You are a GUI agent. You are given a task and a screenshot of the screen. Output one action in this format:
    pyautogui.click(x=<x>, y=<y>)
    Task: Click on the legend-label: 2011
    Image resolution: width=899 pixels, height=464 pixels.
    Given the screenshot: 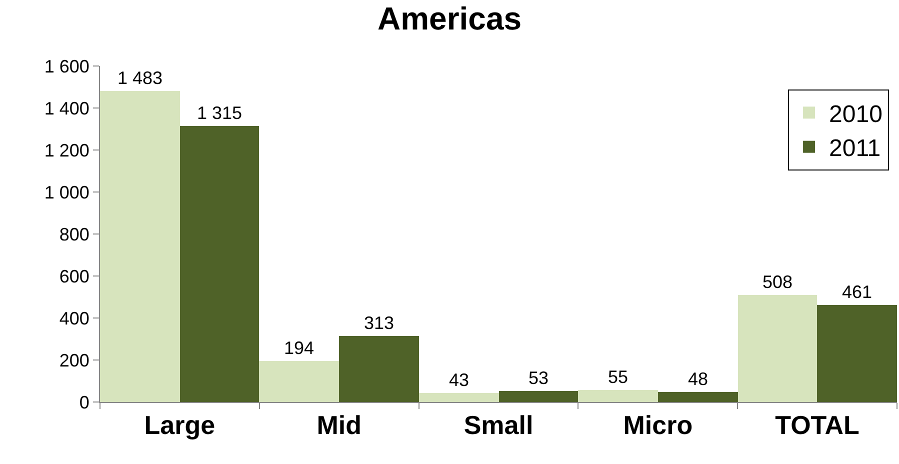 What is the action you would take?
    pyautogui.click(x=855, y=148)
    